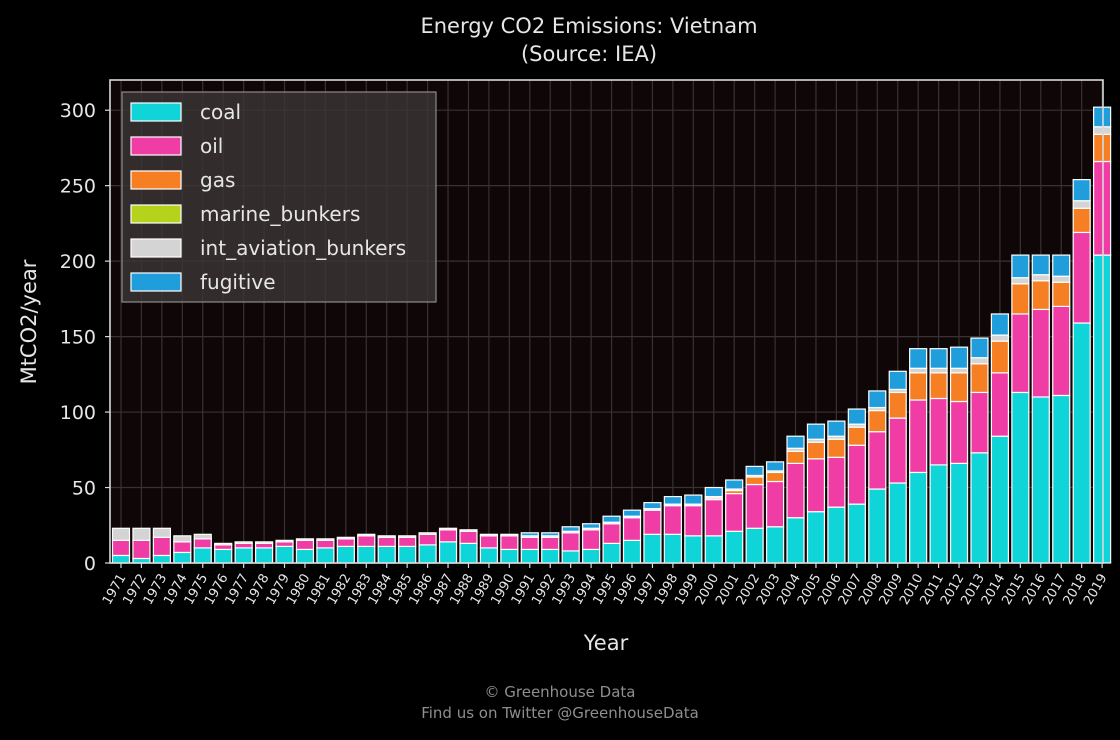 This screenshot has height=740, width=1120. Describe the element at coordinates (29, 321) in the screenshot. I see `y-axis-label: MtCO2/year` at that location.